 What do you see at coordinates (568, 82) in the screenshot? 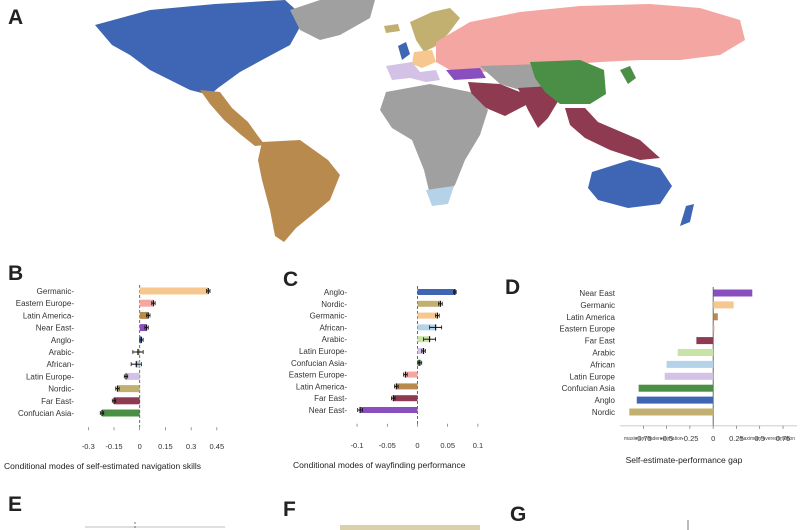
I see `region-china` at bounding box center [568, 82].